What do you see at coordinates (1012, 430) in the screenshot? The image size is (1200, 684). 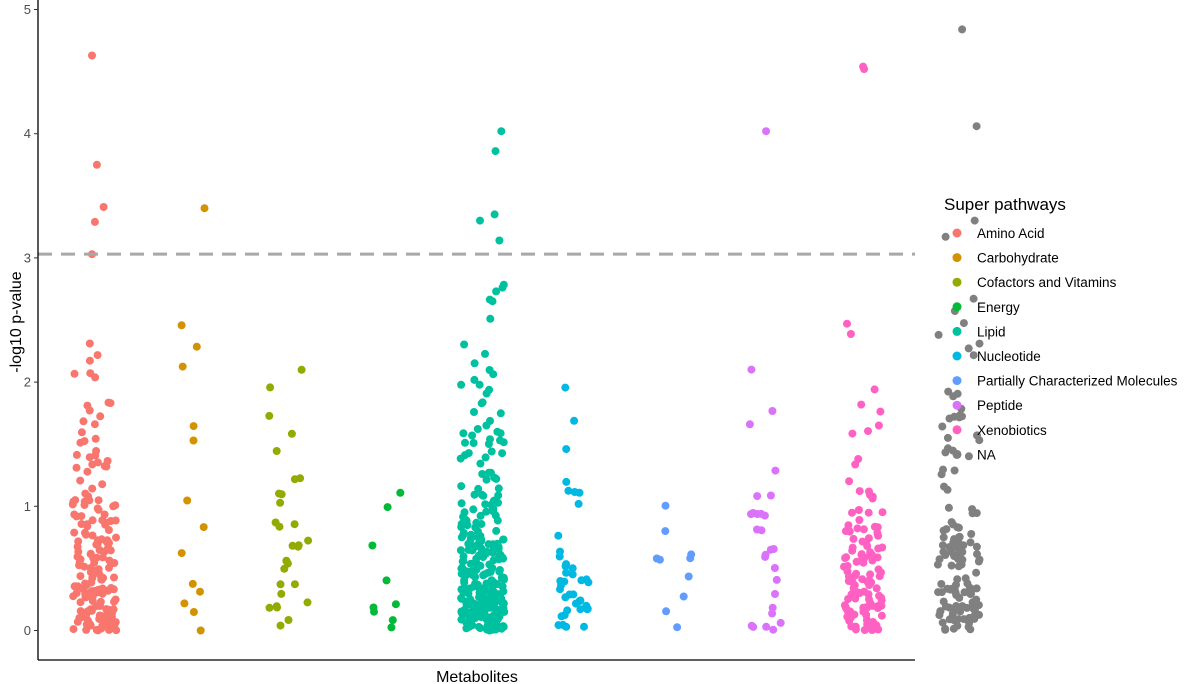 I see `legend-item-label: Xenobiotics` at bounding box center [1012, 430].